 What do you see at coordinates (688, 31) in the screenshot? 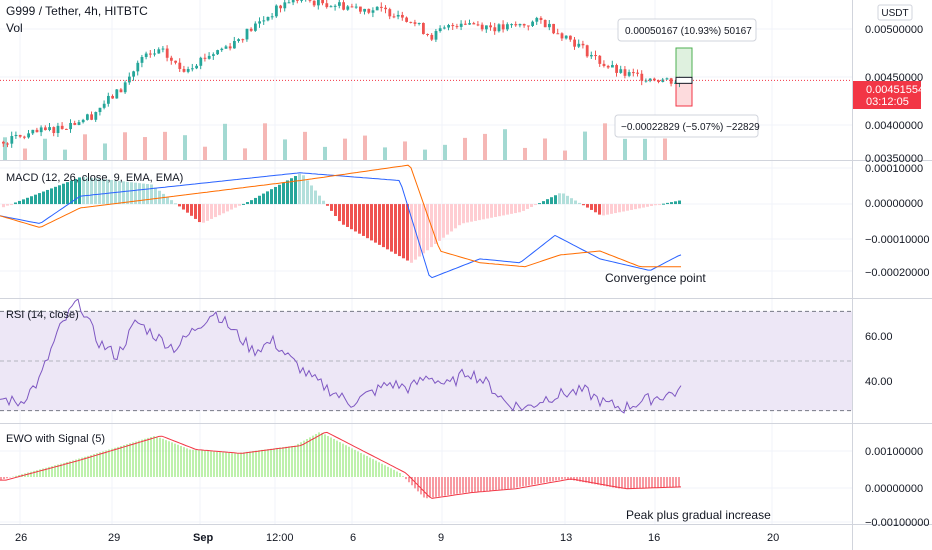
I see `measure-up-text: 0.00050167 (10.93%) 50167` at bounding box center [688, 31].